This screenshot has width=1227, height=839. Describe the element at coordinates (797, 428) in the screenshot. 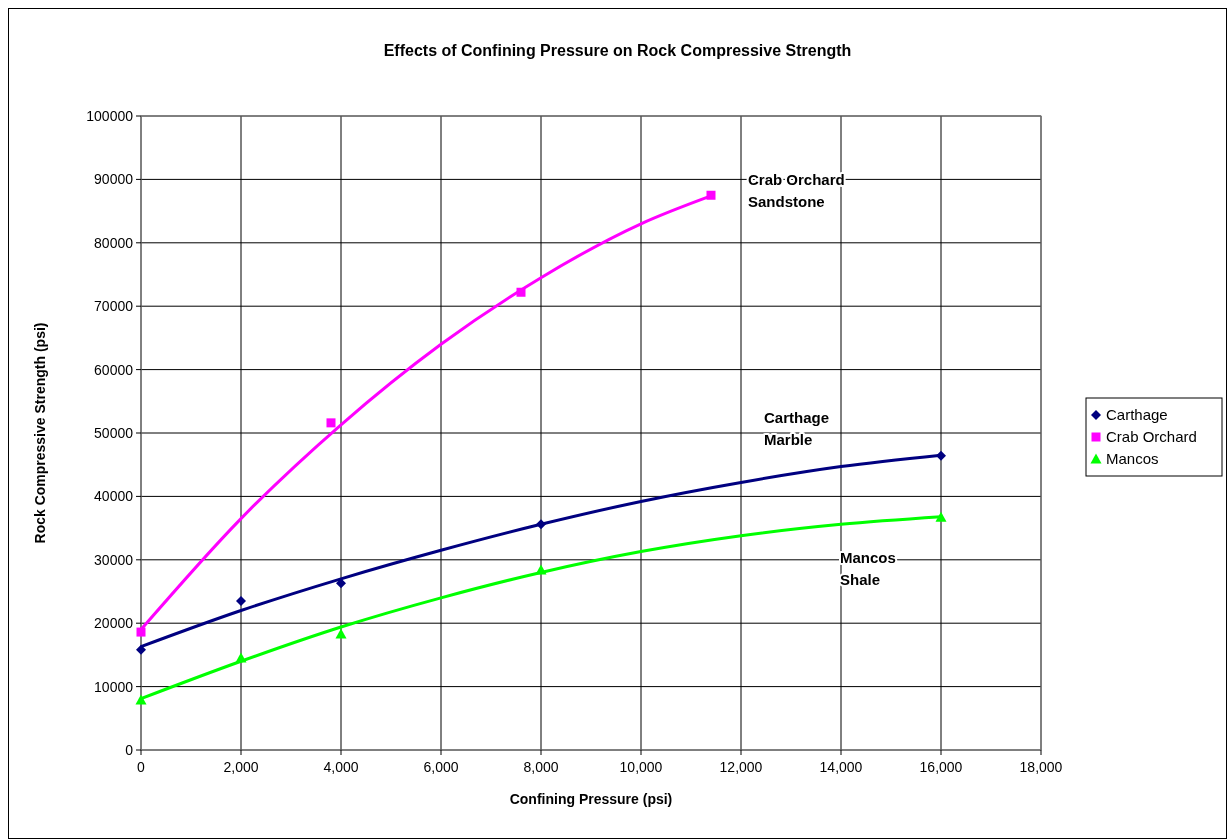

I see `annotation: Carthage Marble` at that location.